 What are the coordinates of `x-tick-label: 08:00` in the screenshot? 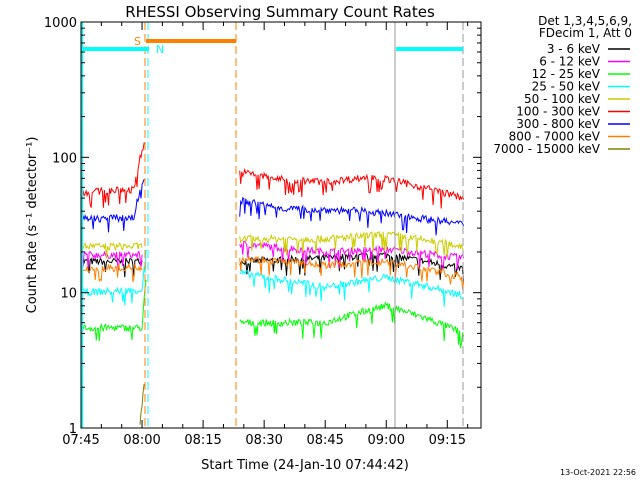 It's located at (141, 440).